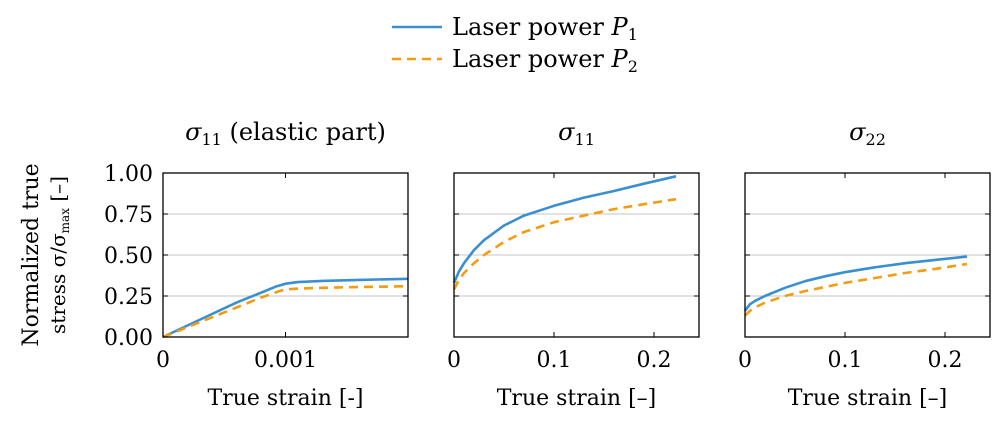 The width and height of the screenshot is (1008, 429). Describe the element at coordinates (285, 360) in the screenshot. I see `x-tick-label: 0.001` at that location.